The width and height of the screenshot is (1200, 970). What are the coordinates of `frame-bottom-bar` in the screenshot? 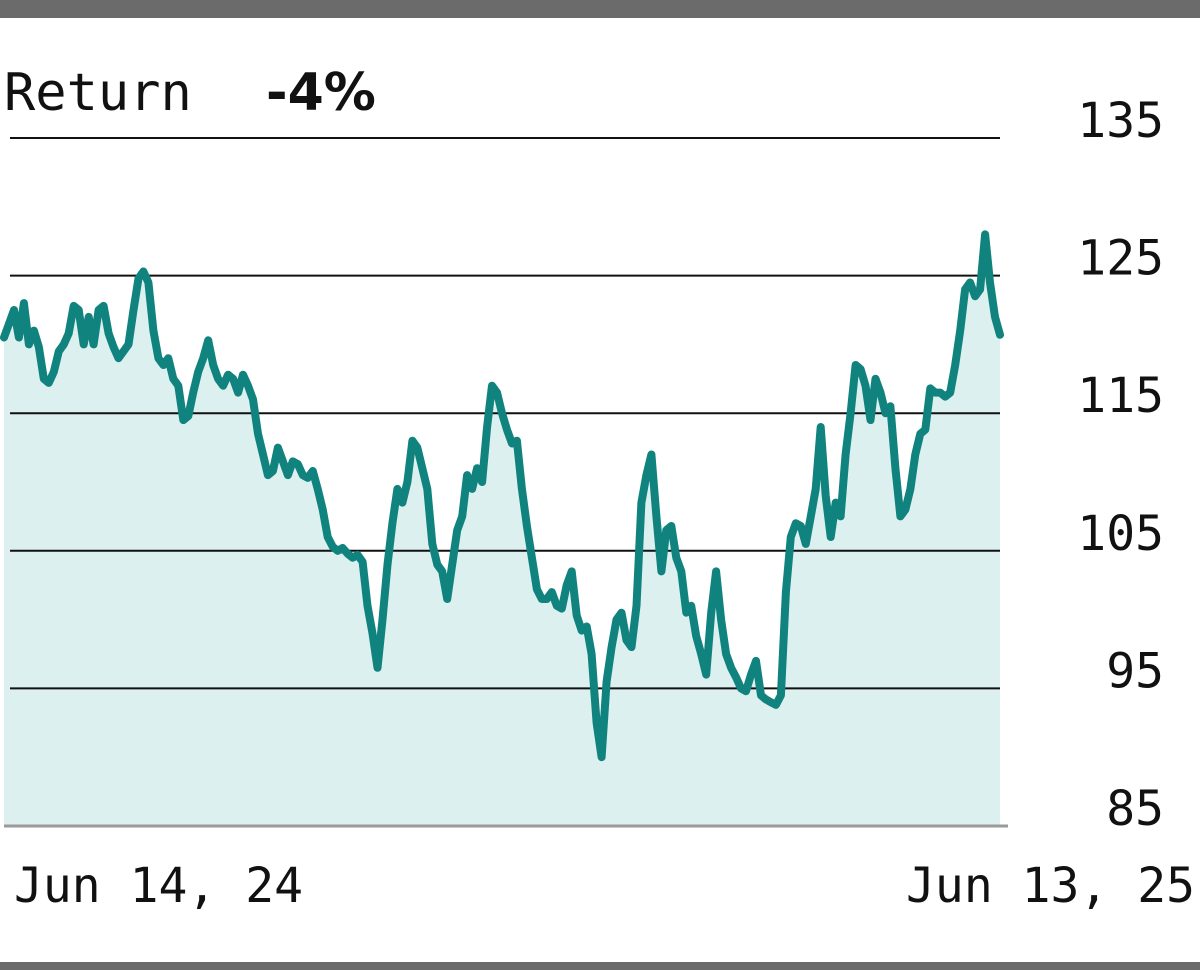 It's located at (600, 966).